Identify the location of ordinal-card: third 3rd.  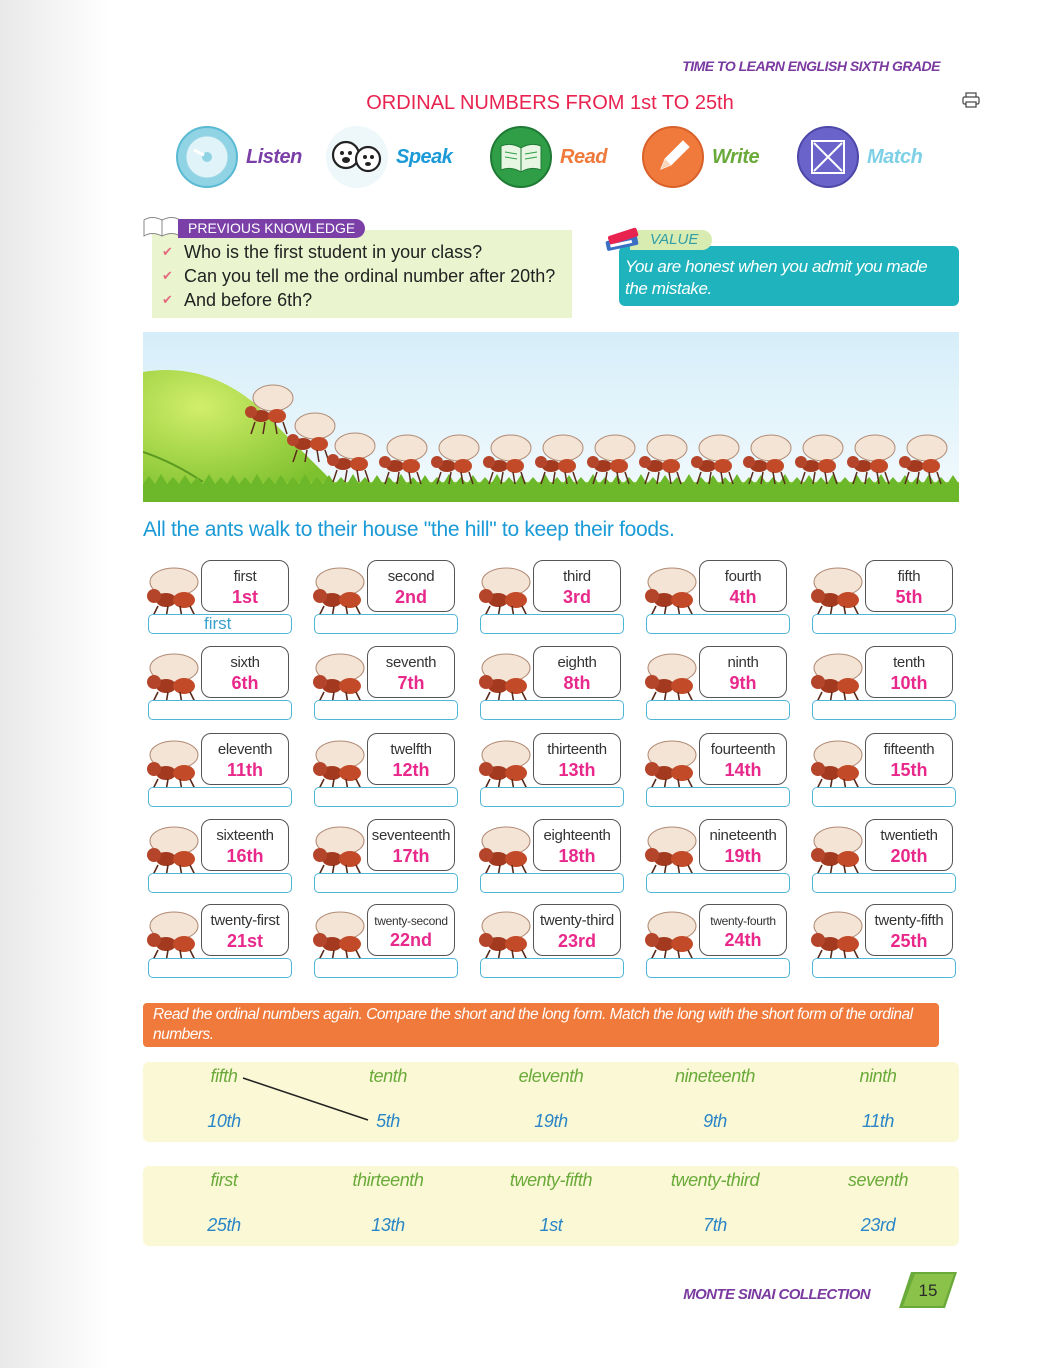
(550, 601).